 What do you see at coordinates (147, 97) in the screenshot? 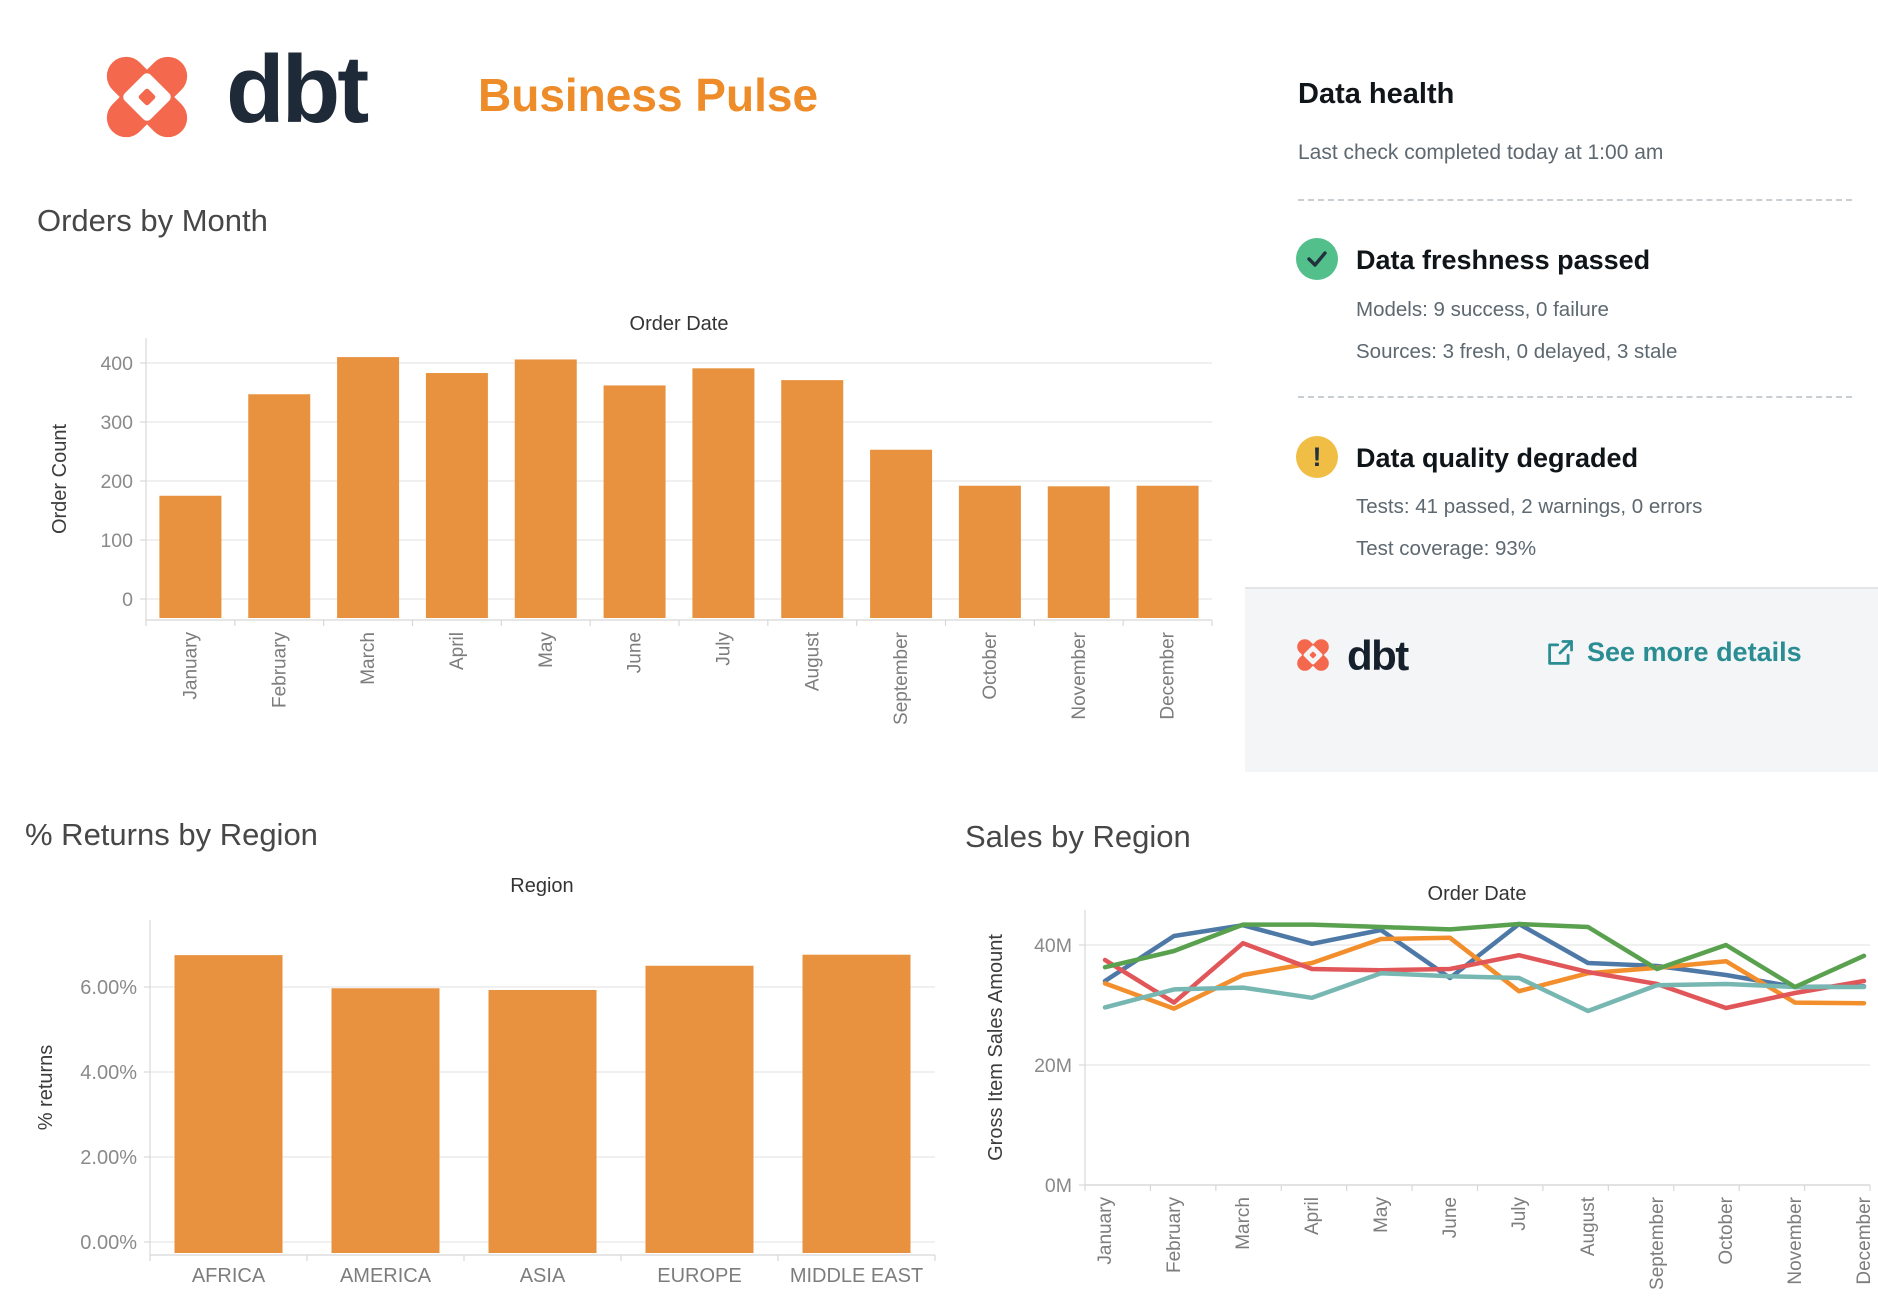
I see `dbt-logo-icon` at bounding box center [147, 97].